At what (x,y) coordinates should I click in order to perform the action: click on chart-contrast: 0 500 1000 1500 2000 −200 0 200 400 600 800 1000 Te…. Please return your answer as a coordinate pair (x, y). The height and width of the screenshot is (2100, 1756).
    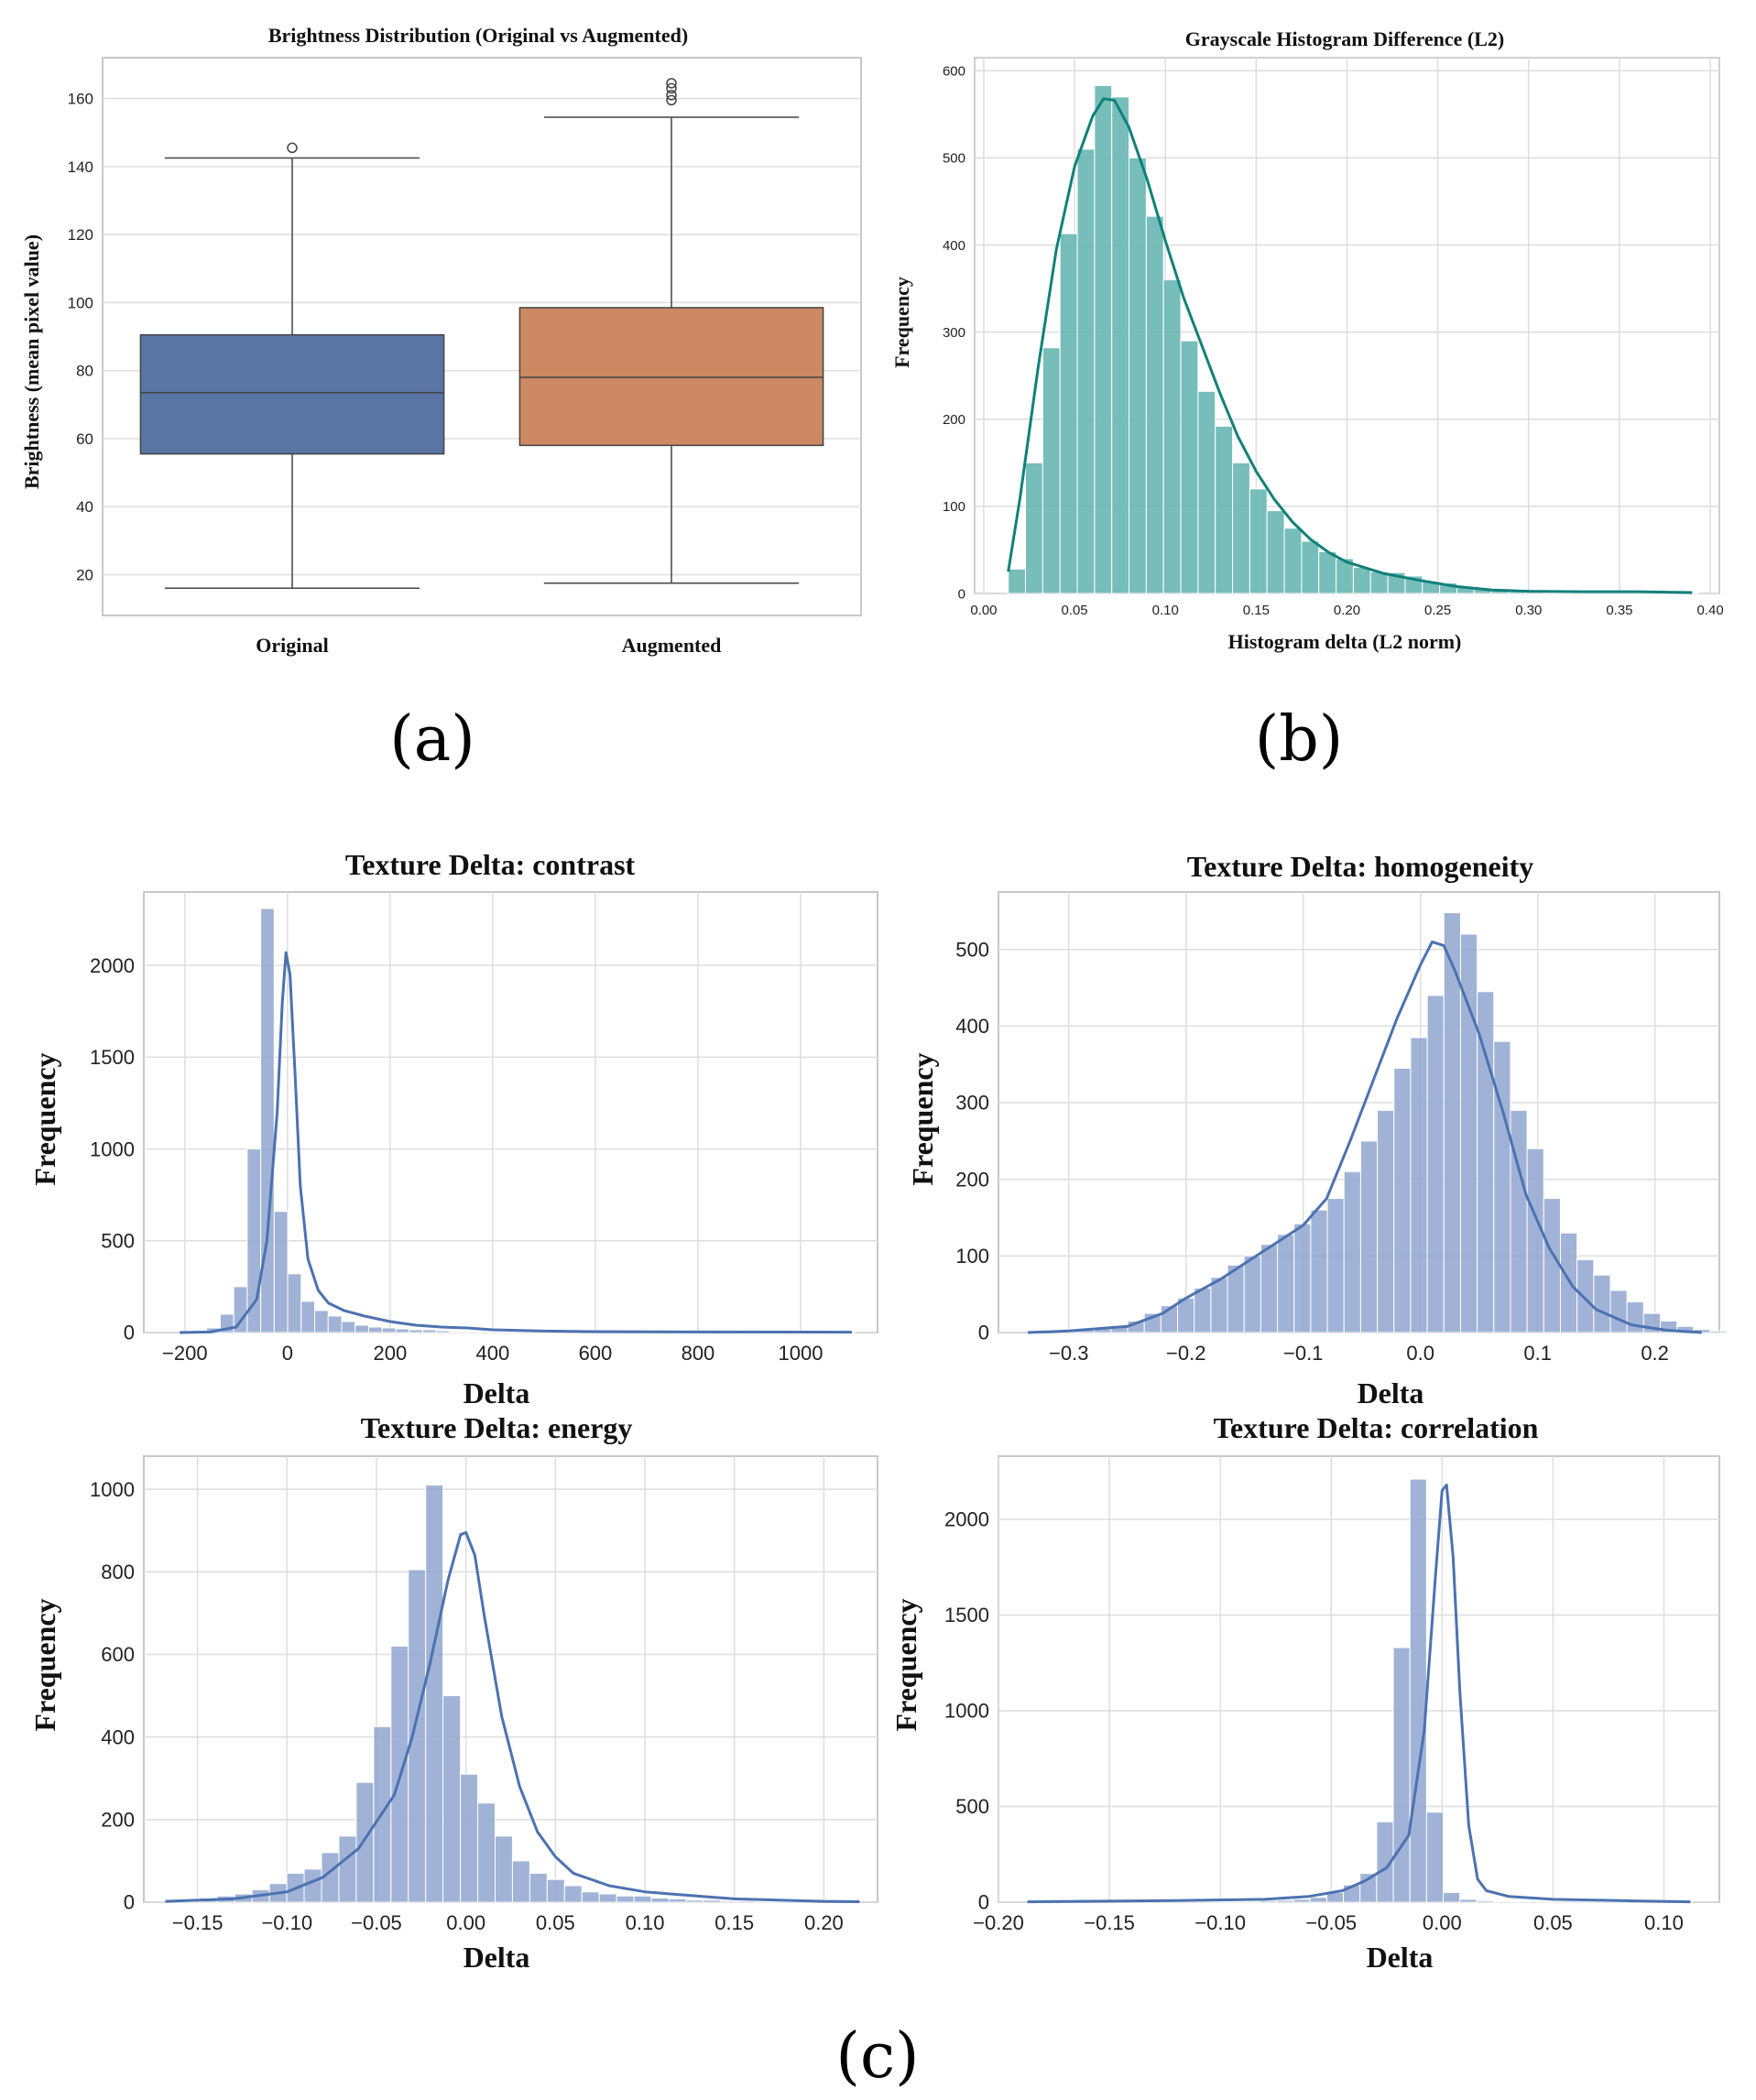
    Looking at the image, I should click on (453, 1128).